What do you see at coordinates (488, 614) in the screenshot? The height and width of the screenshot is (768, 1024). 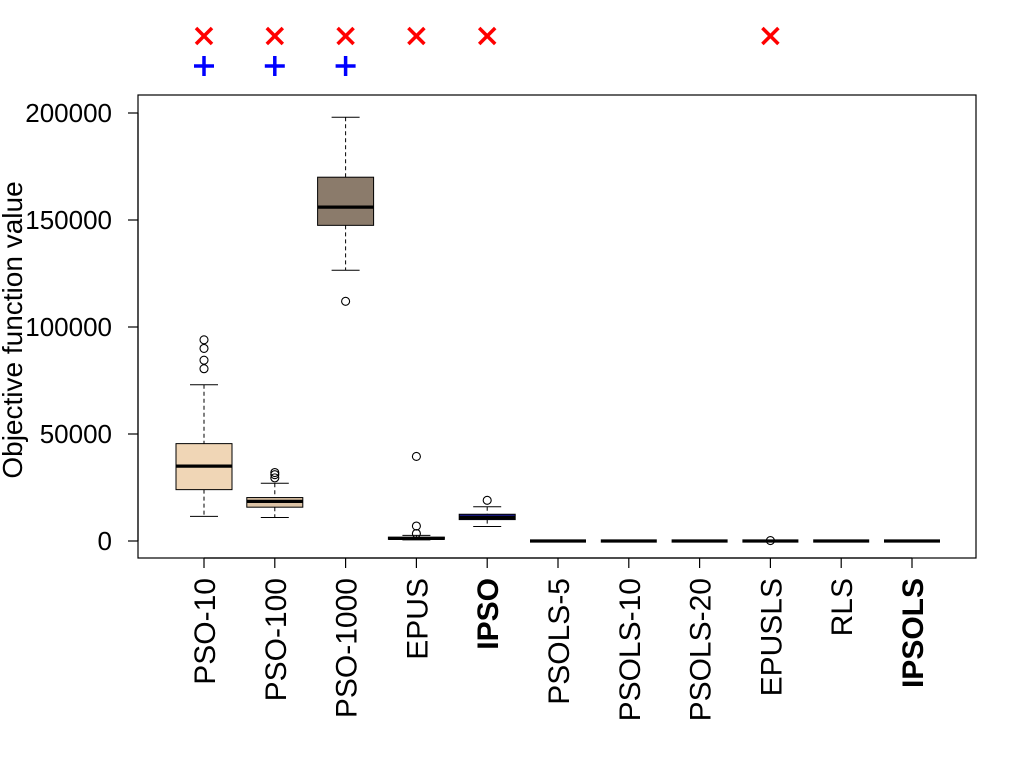 I see `x-label-ipso: IPSO` at bounding box center [488, 614].